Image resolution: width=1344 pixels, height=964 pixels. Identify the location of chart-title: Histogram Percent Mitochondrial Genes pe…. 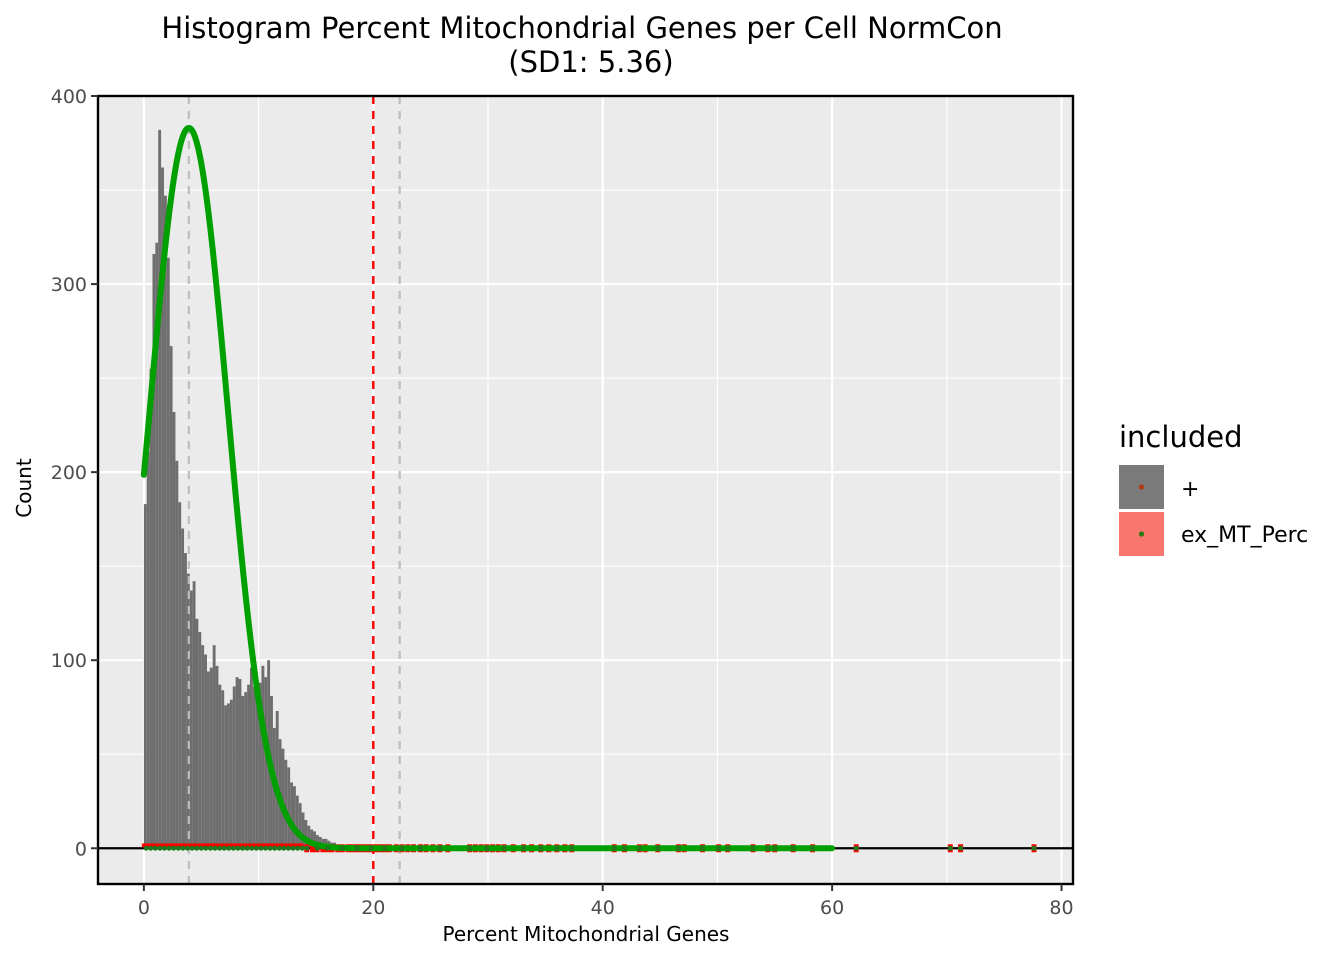
(581, 28).